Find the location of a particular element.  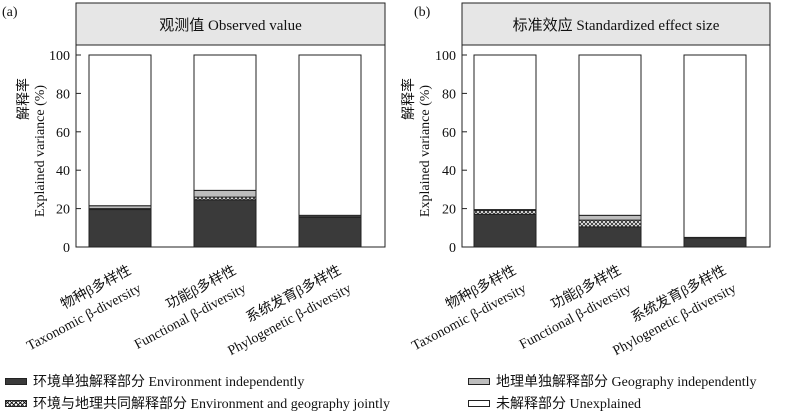

panel-label: (a) is located at coordinates (10, 12).